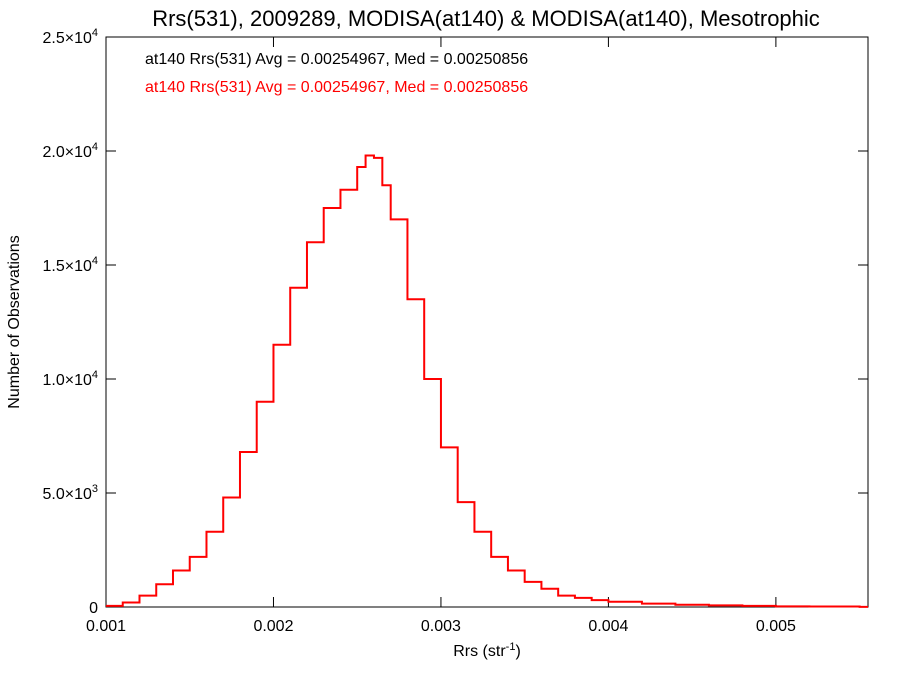 This screenshot has height=675, width=900. What do you see at coordinates (441, 626) in the screenshot?
I see `x-tick-label-2: 0.003` at bounding box center [441, 626].